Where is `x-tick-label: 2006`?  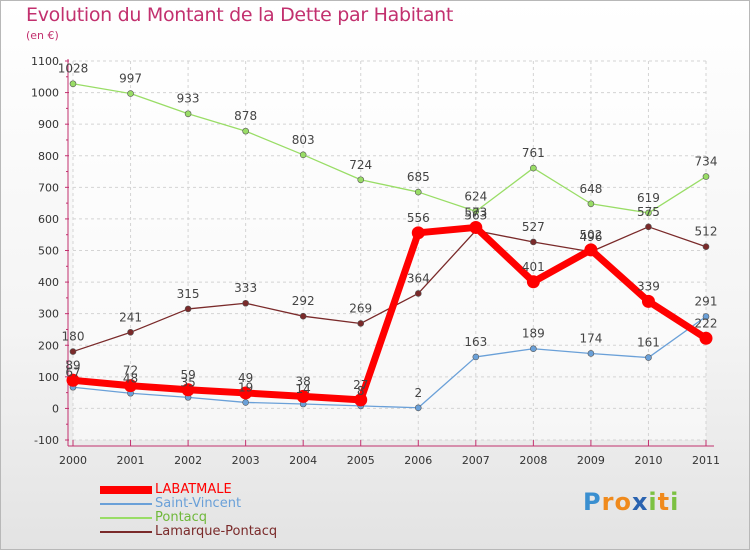 x-tick-label: 2006 is located at coordinates (418, 460).